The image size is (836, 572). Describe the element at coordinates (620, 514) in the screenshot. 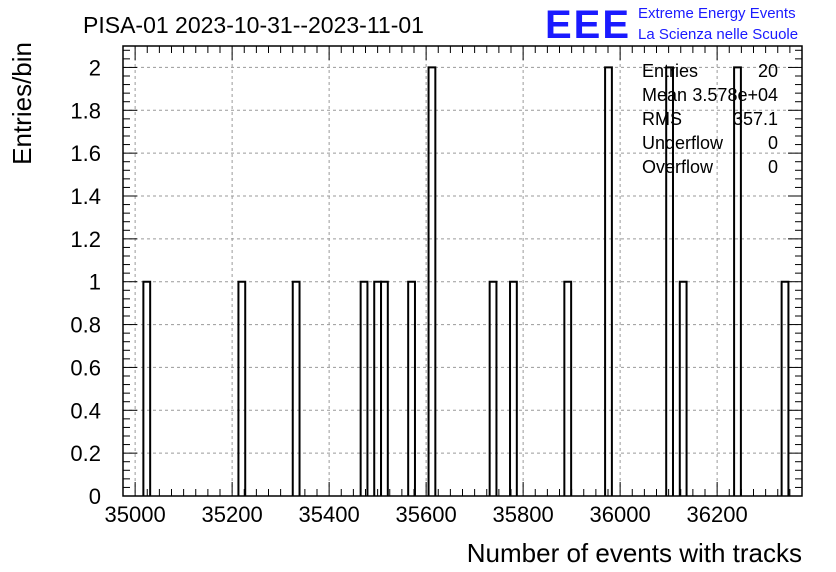

I see `x-tick-label: 36000` at that location.